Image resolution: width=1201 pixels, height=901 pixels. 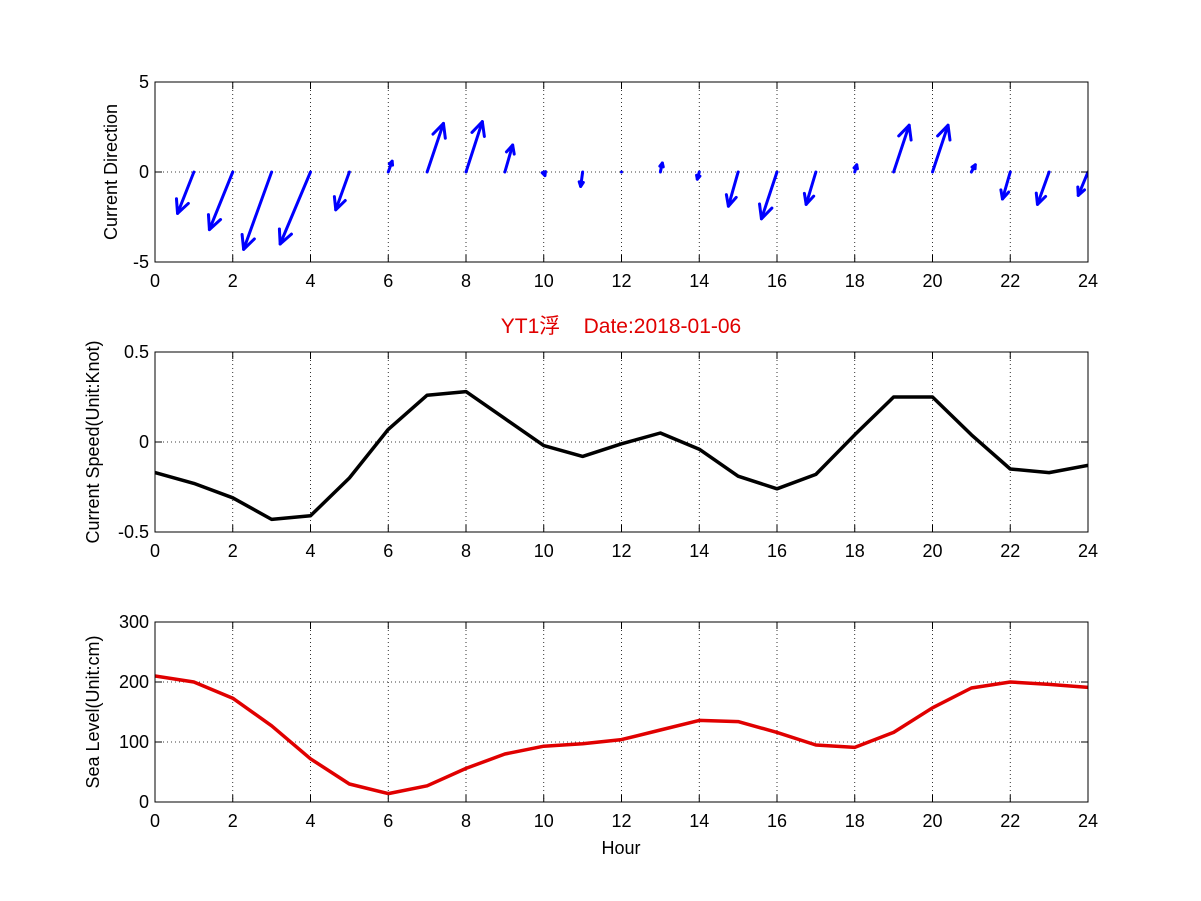 What do you see at coordinates (144, 82) in the screenshot?
I see `y-tick-label: 5` at bounding box center [144, 82].